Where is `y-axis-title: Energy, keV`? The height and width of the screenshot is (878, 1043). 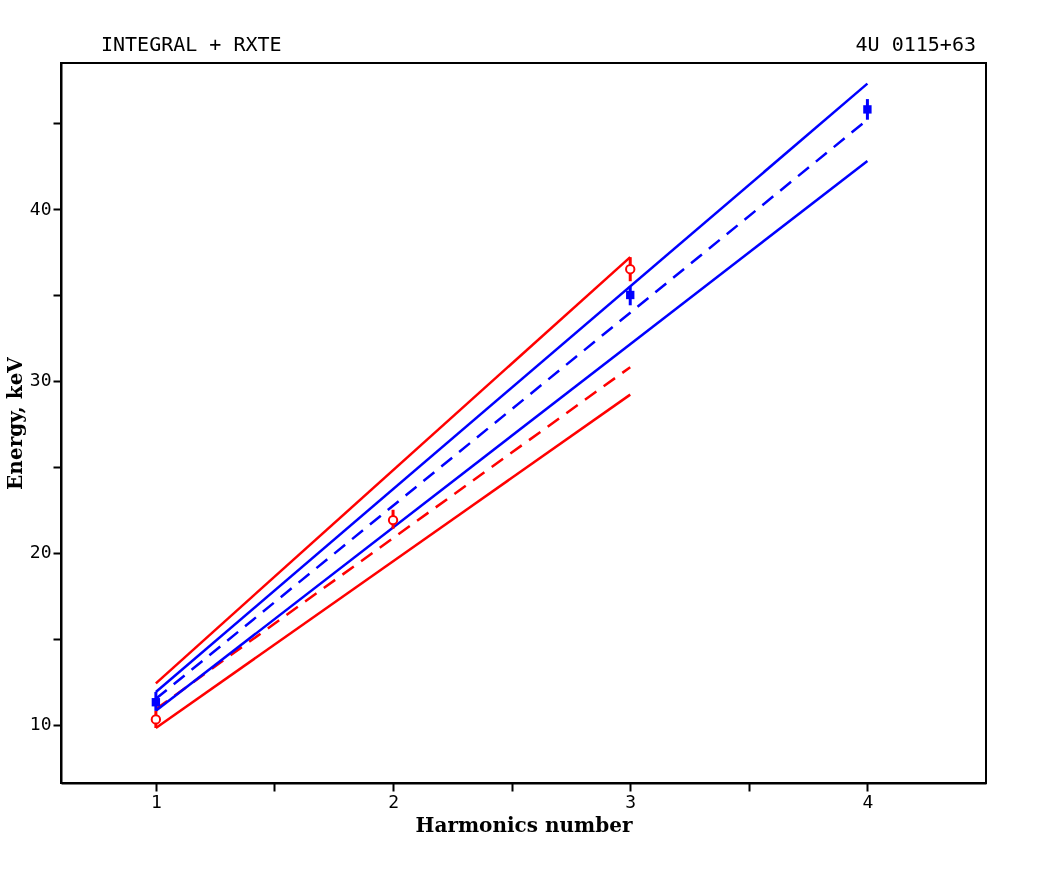 y-axis-title: Energy, keV is located at coordinates (14, 423).